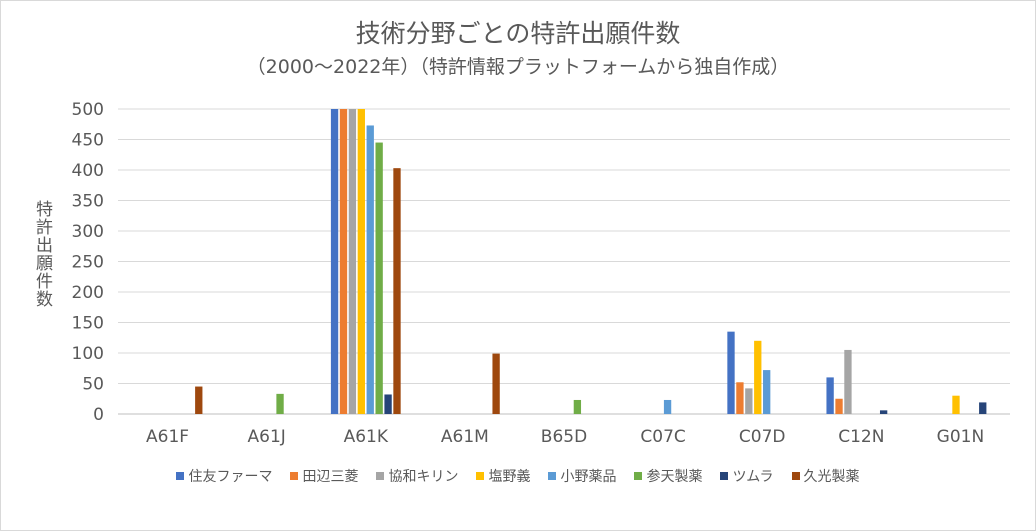 This screenshot has width=1036, height=531. What do you see at coordinates (230, 477) in the screenshot?
I see `legend-label: 住友ファーマ` at bounding box center [230, 477].